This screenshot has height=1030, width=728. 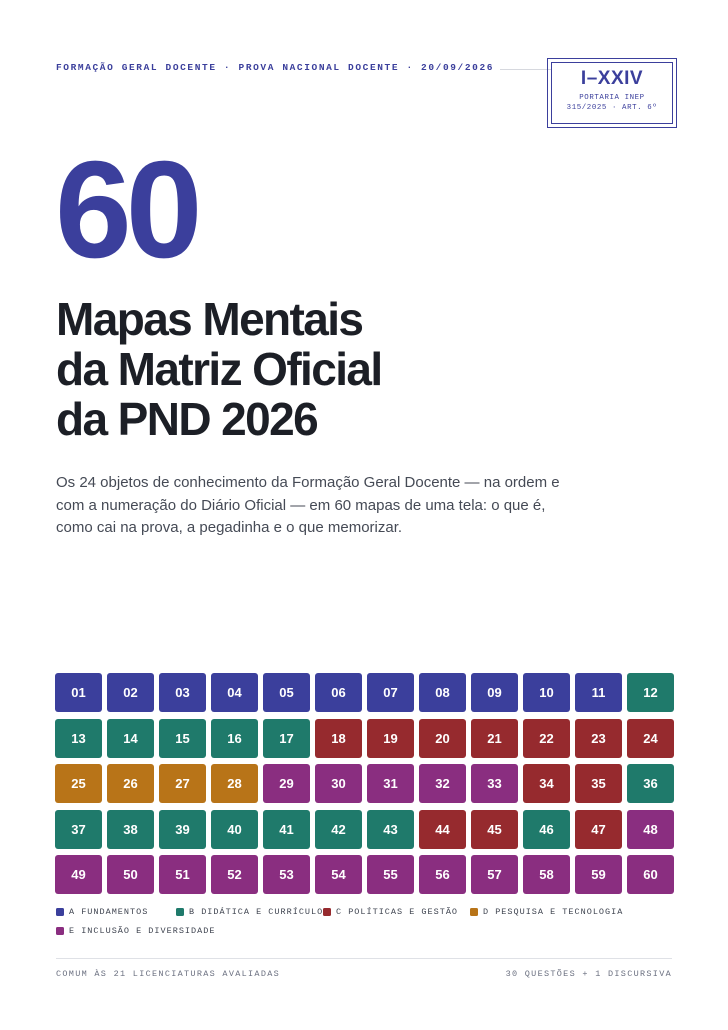 I want to click on map-tile: 02, so click(x=130, y=692).